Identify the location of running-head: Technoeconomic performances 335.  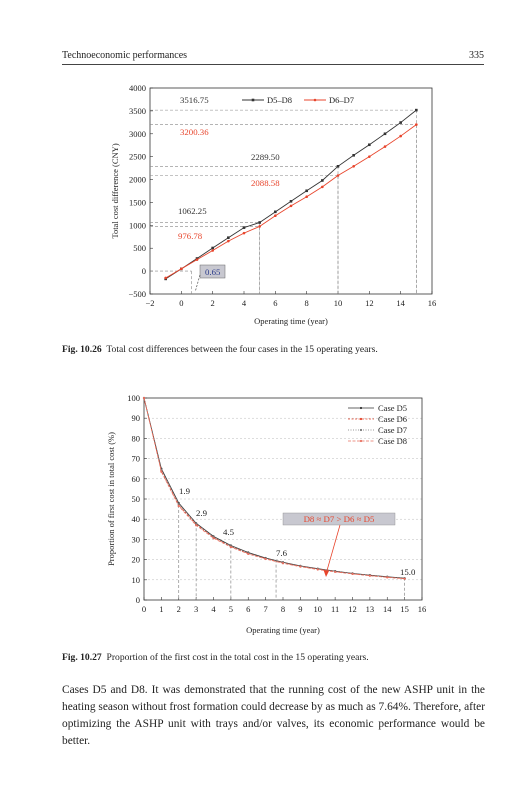
(273, 55).